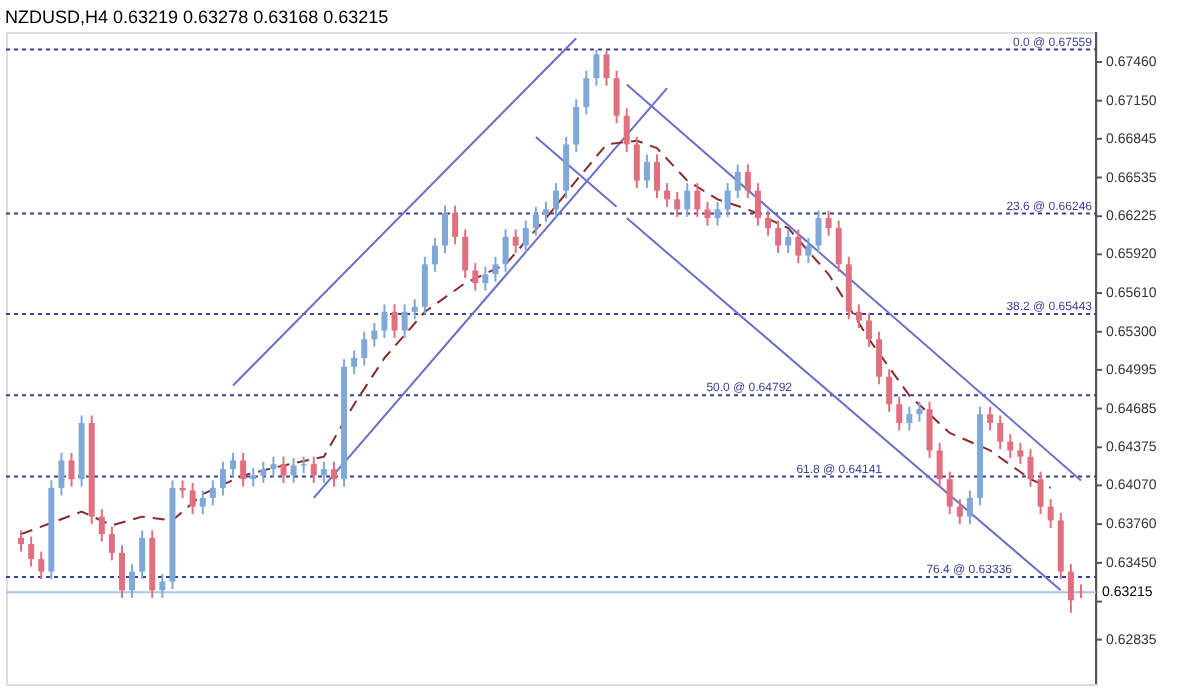  What do you see at coordinates (197, 17) in the screenshot?
I see `chart-title: NZDUSD,H4 0.63219 0.63278 0.63168 0.63215` at bounding box center [197, 17].